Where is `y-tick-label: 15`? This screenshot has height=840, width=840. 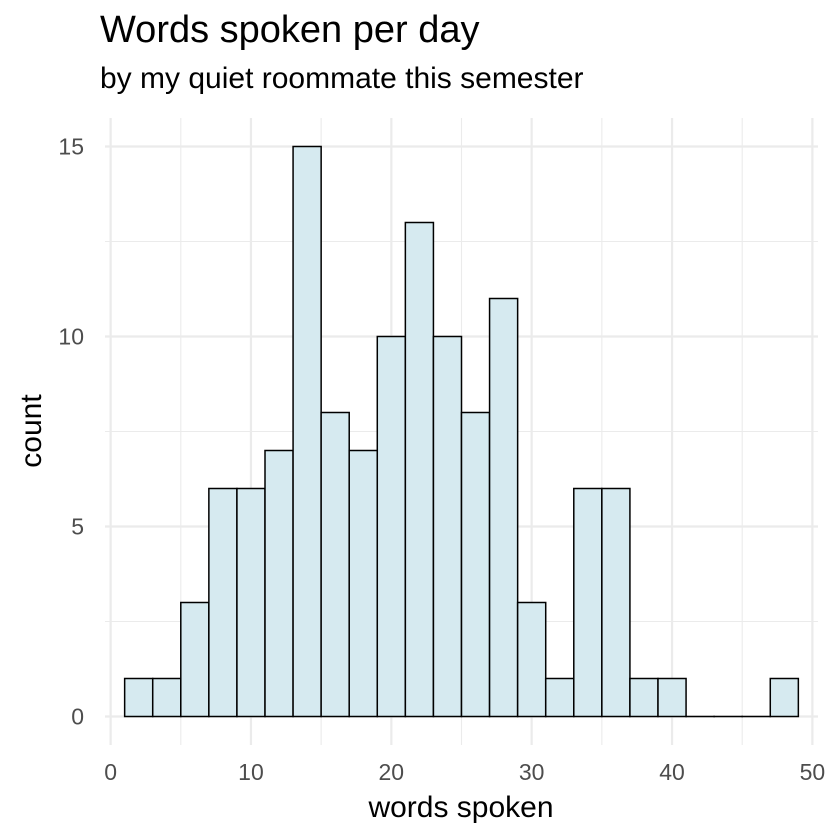 y-tick-label: 15 is located at coordinates (71, 147).